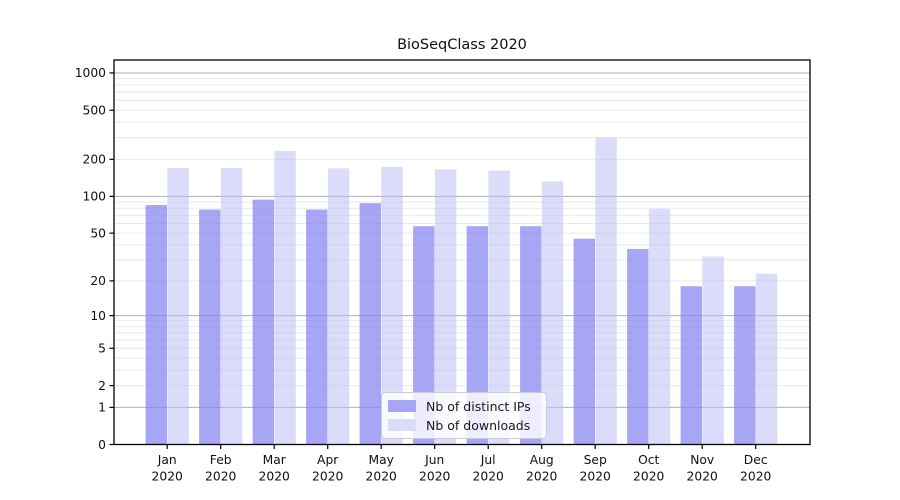  Describe the element at coordinates (156, 325) in the screenshot. I see `bar-ips-jan` at that location.